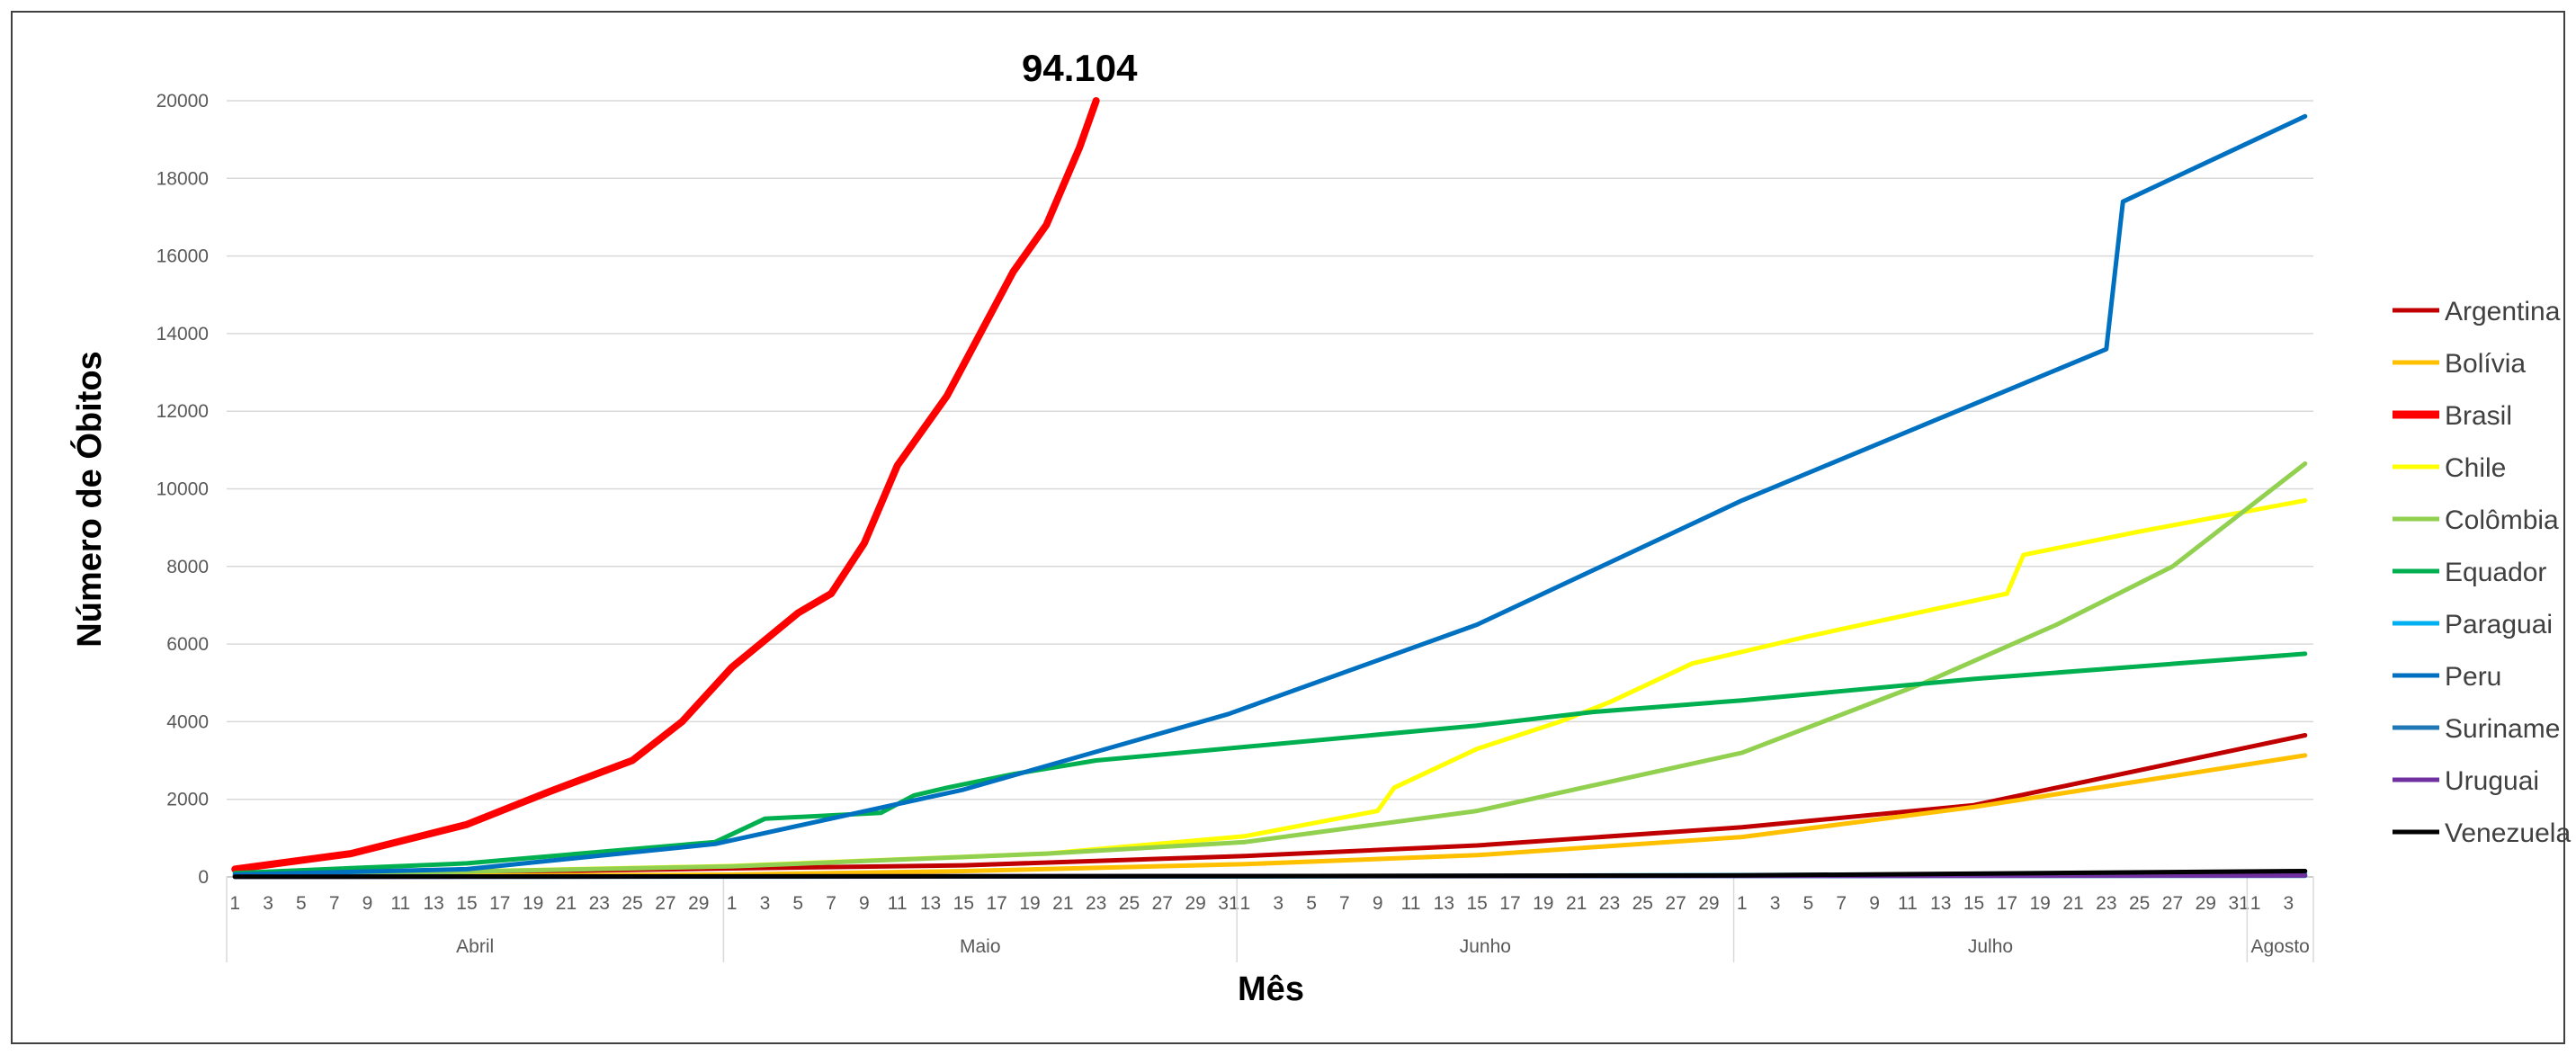 The height and width of the screenshot is (1055, 2576). Describe the element at coordinates (980, 946) in the screenshot. I see `month-label: Maio` at that location.